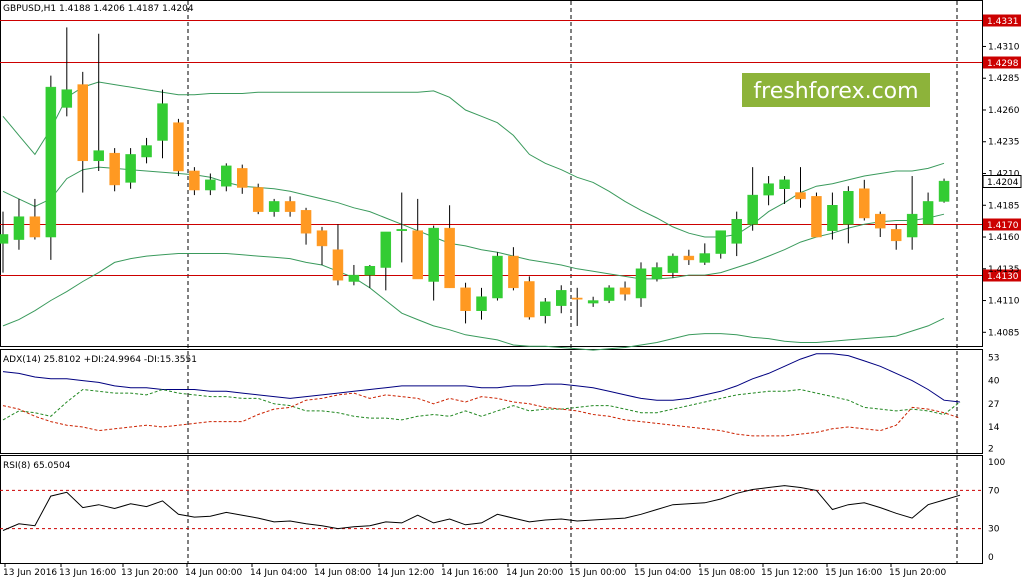 The width and height of the screenshot is (1025, 583). Describe the element at coordinates (994, 491) in the screenshot. I see `rsi-tick-label-1: 70` at that location.